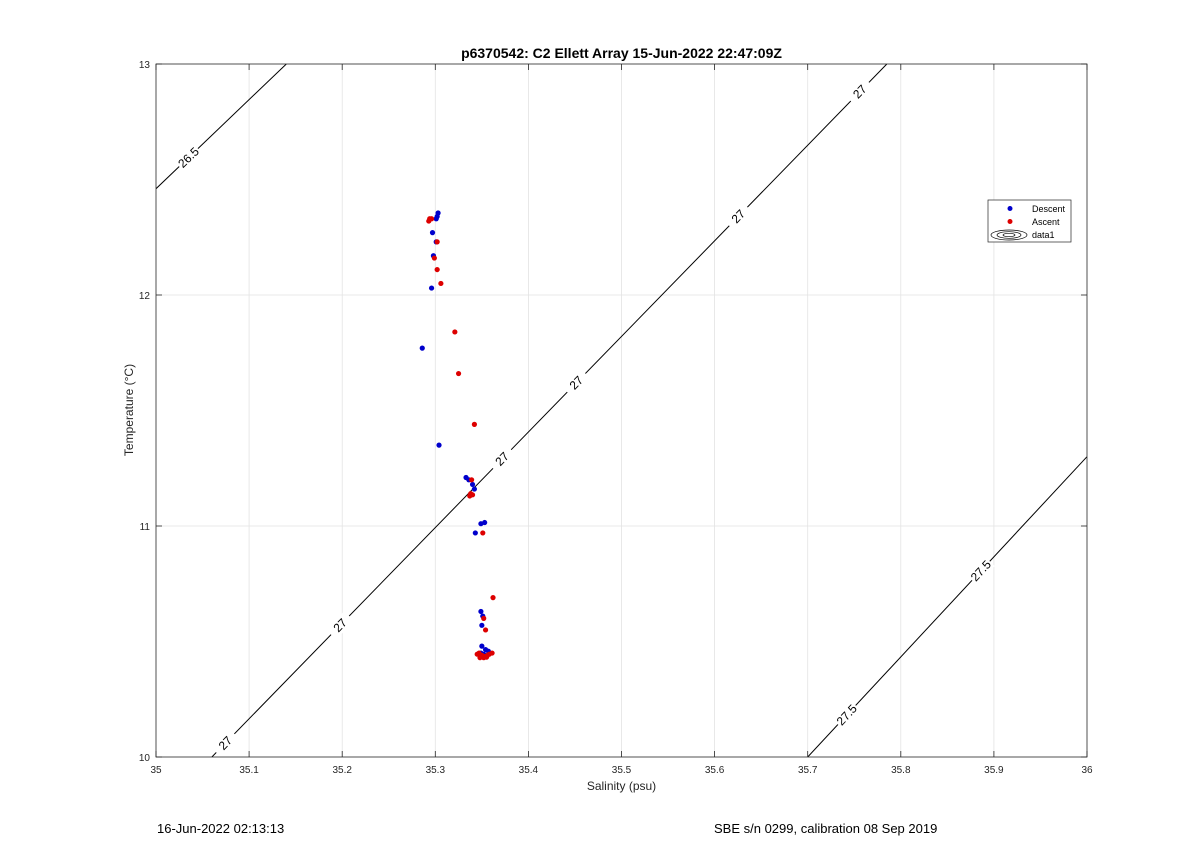  I want to click on footer-timestamp: 16-Jun-2022 02:13:13, so click(221, 828).